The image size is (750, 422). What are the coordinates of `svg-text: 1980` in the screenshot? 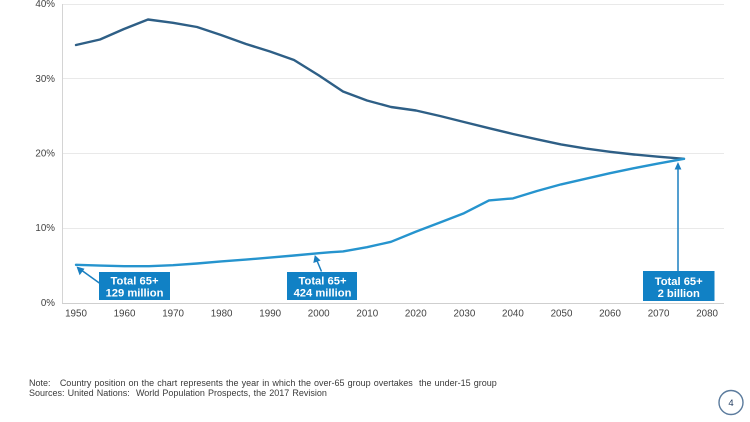 It's located at (222, 314).